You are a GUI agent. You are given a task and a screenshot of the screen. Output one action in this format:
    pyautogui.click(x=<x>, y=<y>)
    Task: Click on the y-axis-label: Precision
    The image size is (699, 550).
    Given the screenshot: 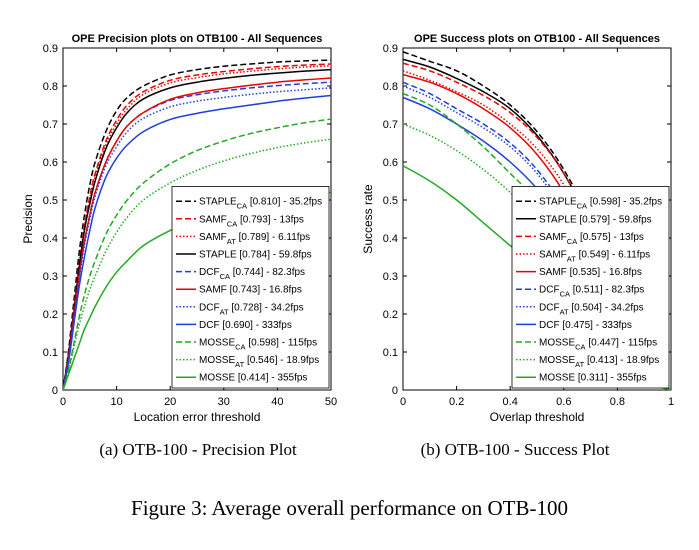 What is the action you would take?
    pyautogui.click(x=28, y=218)
    